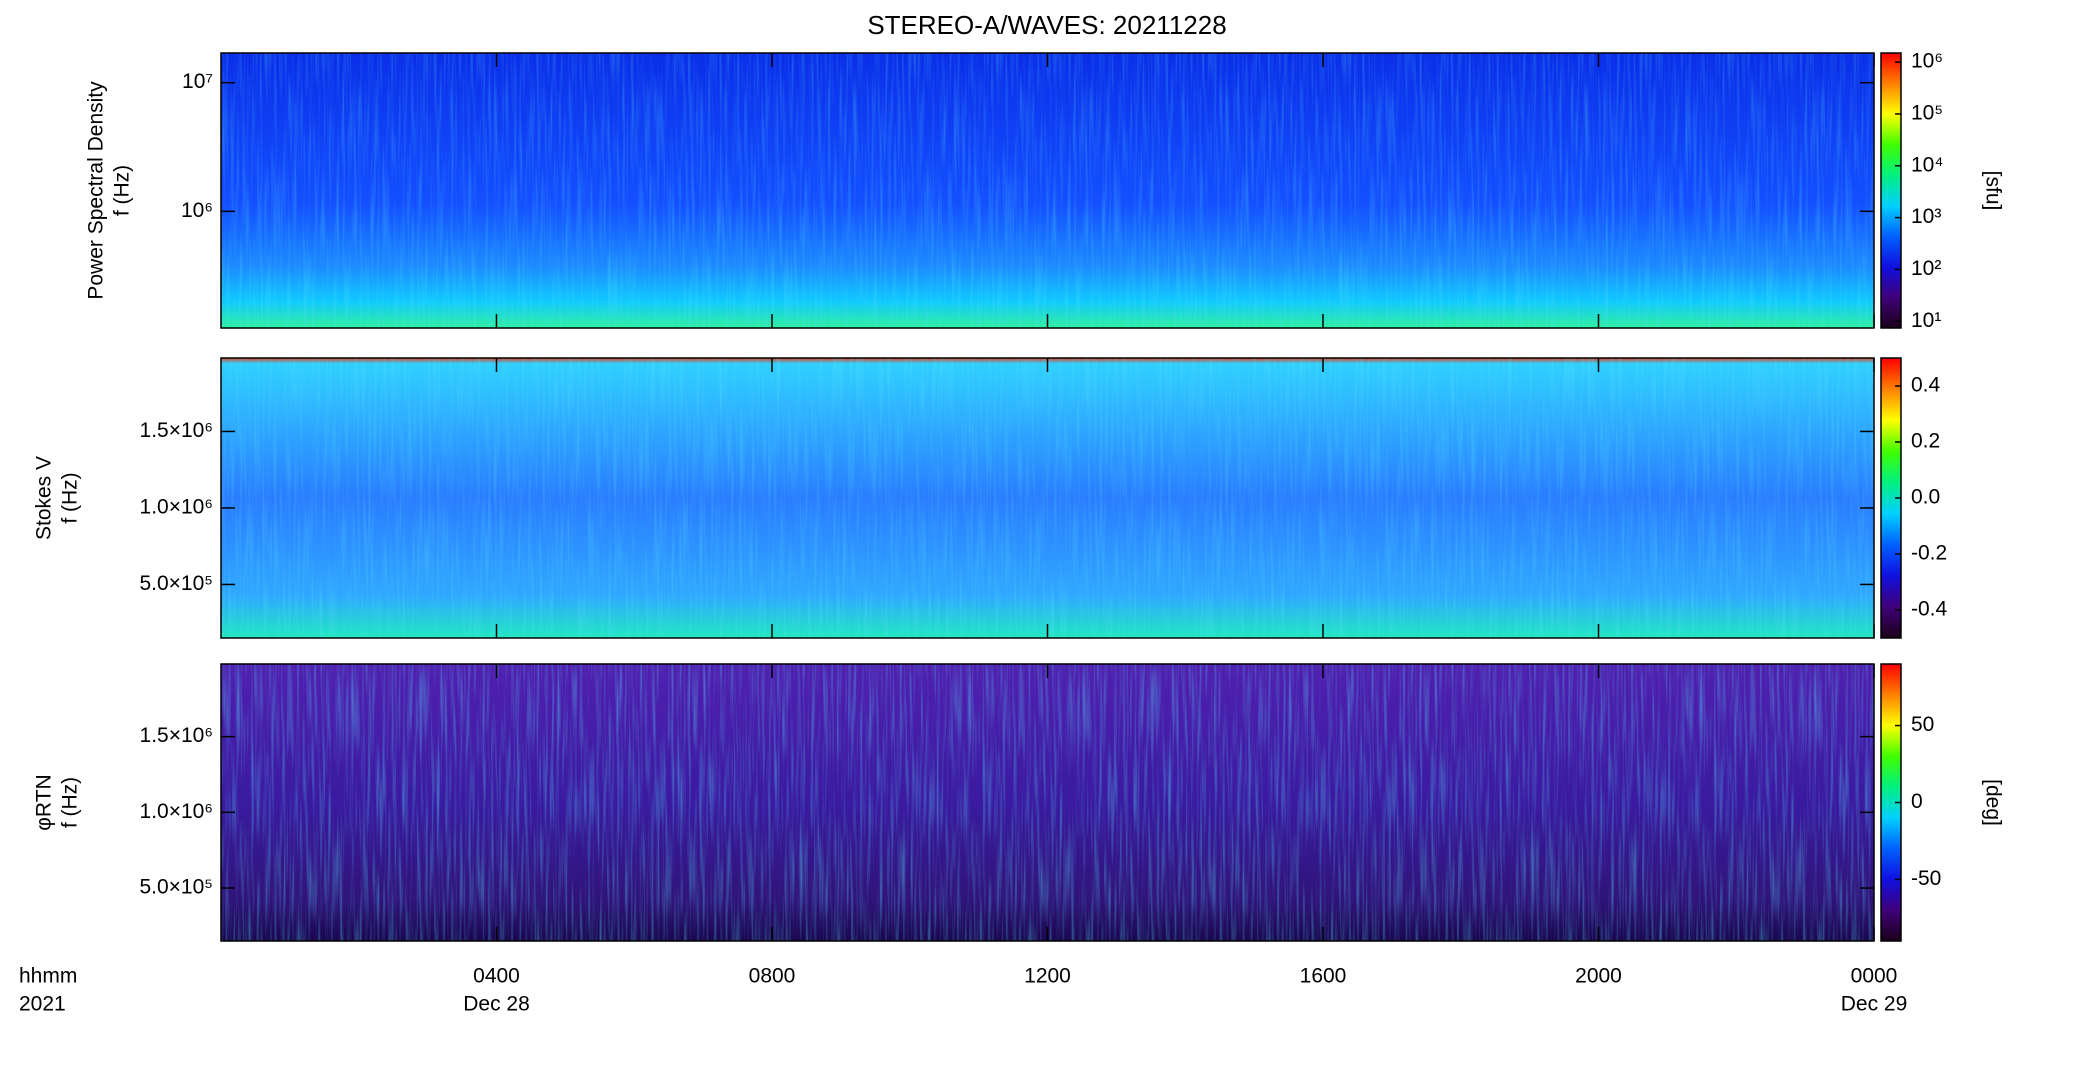  What do you see at coordinates (1929, 553) in the screenshot?
I see `colorbar-tick-label: -0.2` at bounding box center [1929, 553].